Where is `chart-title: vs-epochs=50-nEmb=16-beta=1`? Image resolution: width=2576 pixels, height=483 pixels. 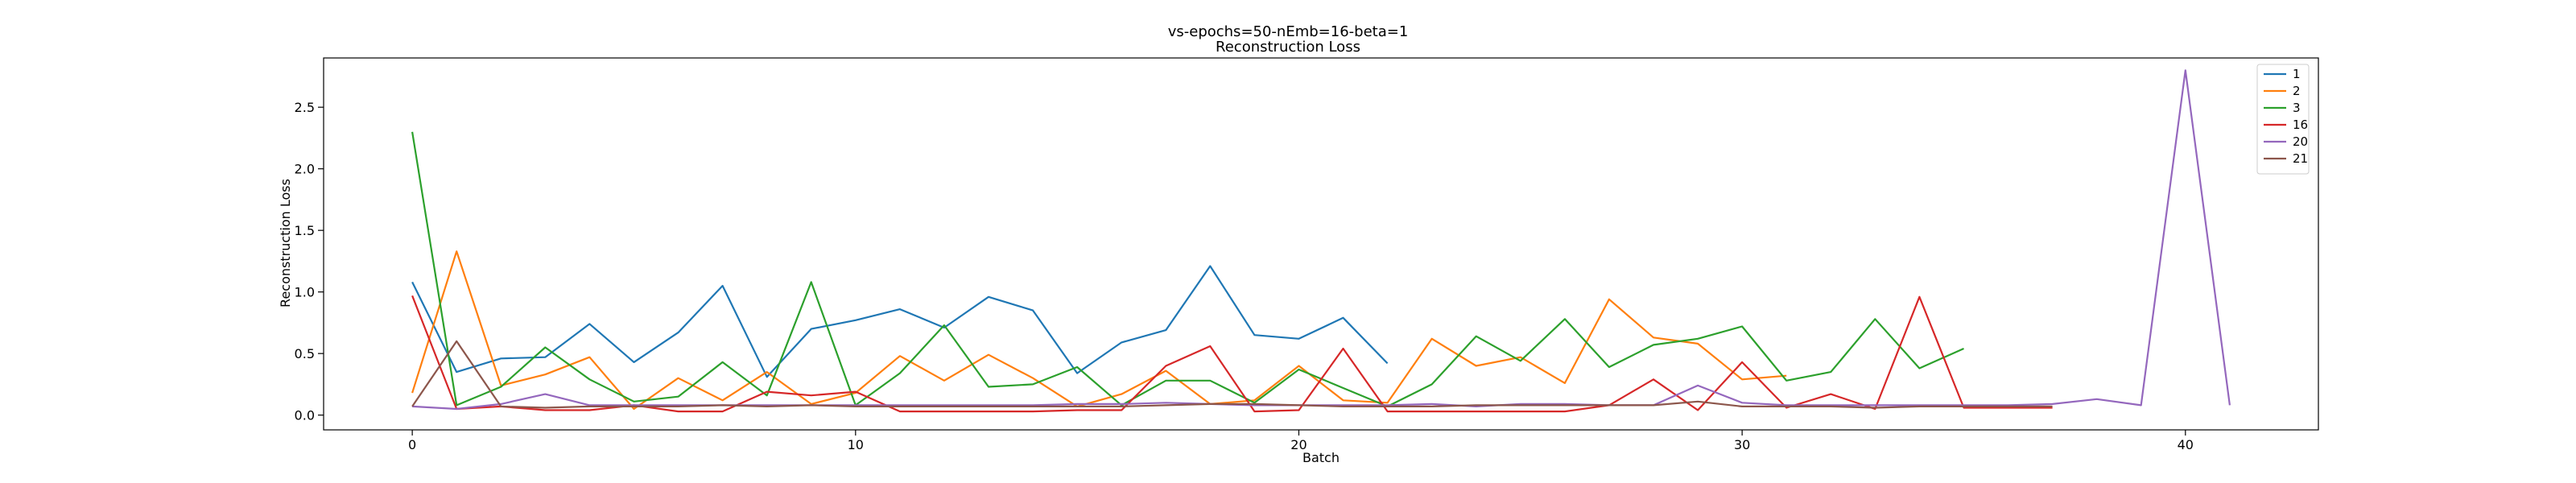 chart-title: vs-epochs=50-nEmb=16-beta=1 is located at coordinates (1288, 31).